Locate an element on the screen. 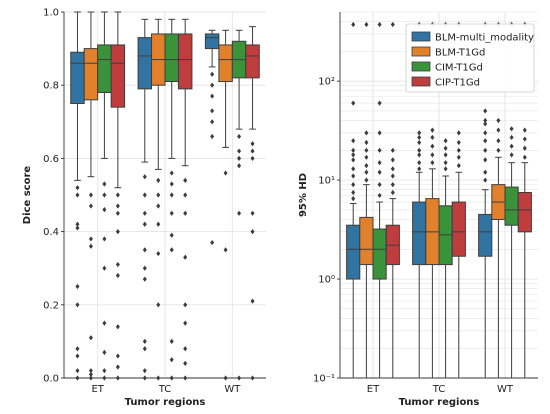 This screenshot has height=414, width=550. legend-entry: CIM-T1Gd is located at coordinates (459, 68).